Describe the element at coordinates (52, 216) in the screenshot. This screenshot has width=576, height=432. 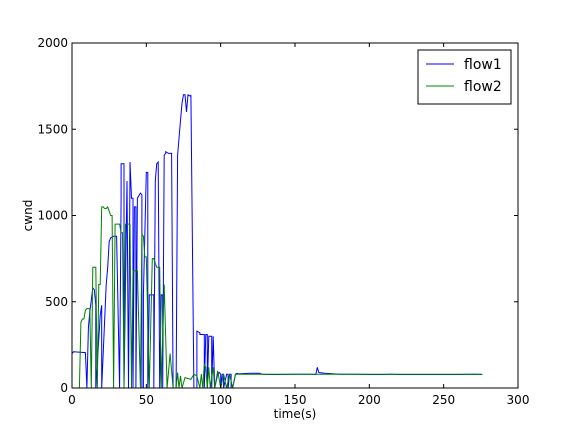
I see `y-tick-label: 1000` at that location.